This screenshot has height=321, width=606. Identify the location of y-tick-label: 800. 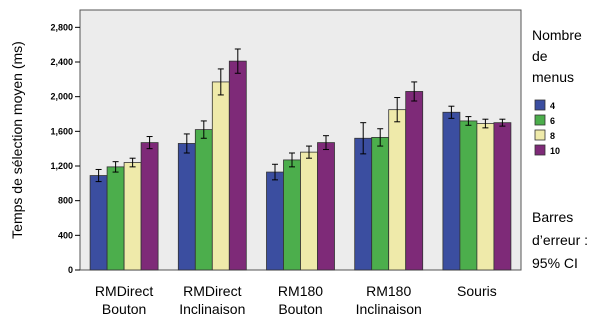
(65, 201).